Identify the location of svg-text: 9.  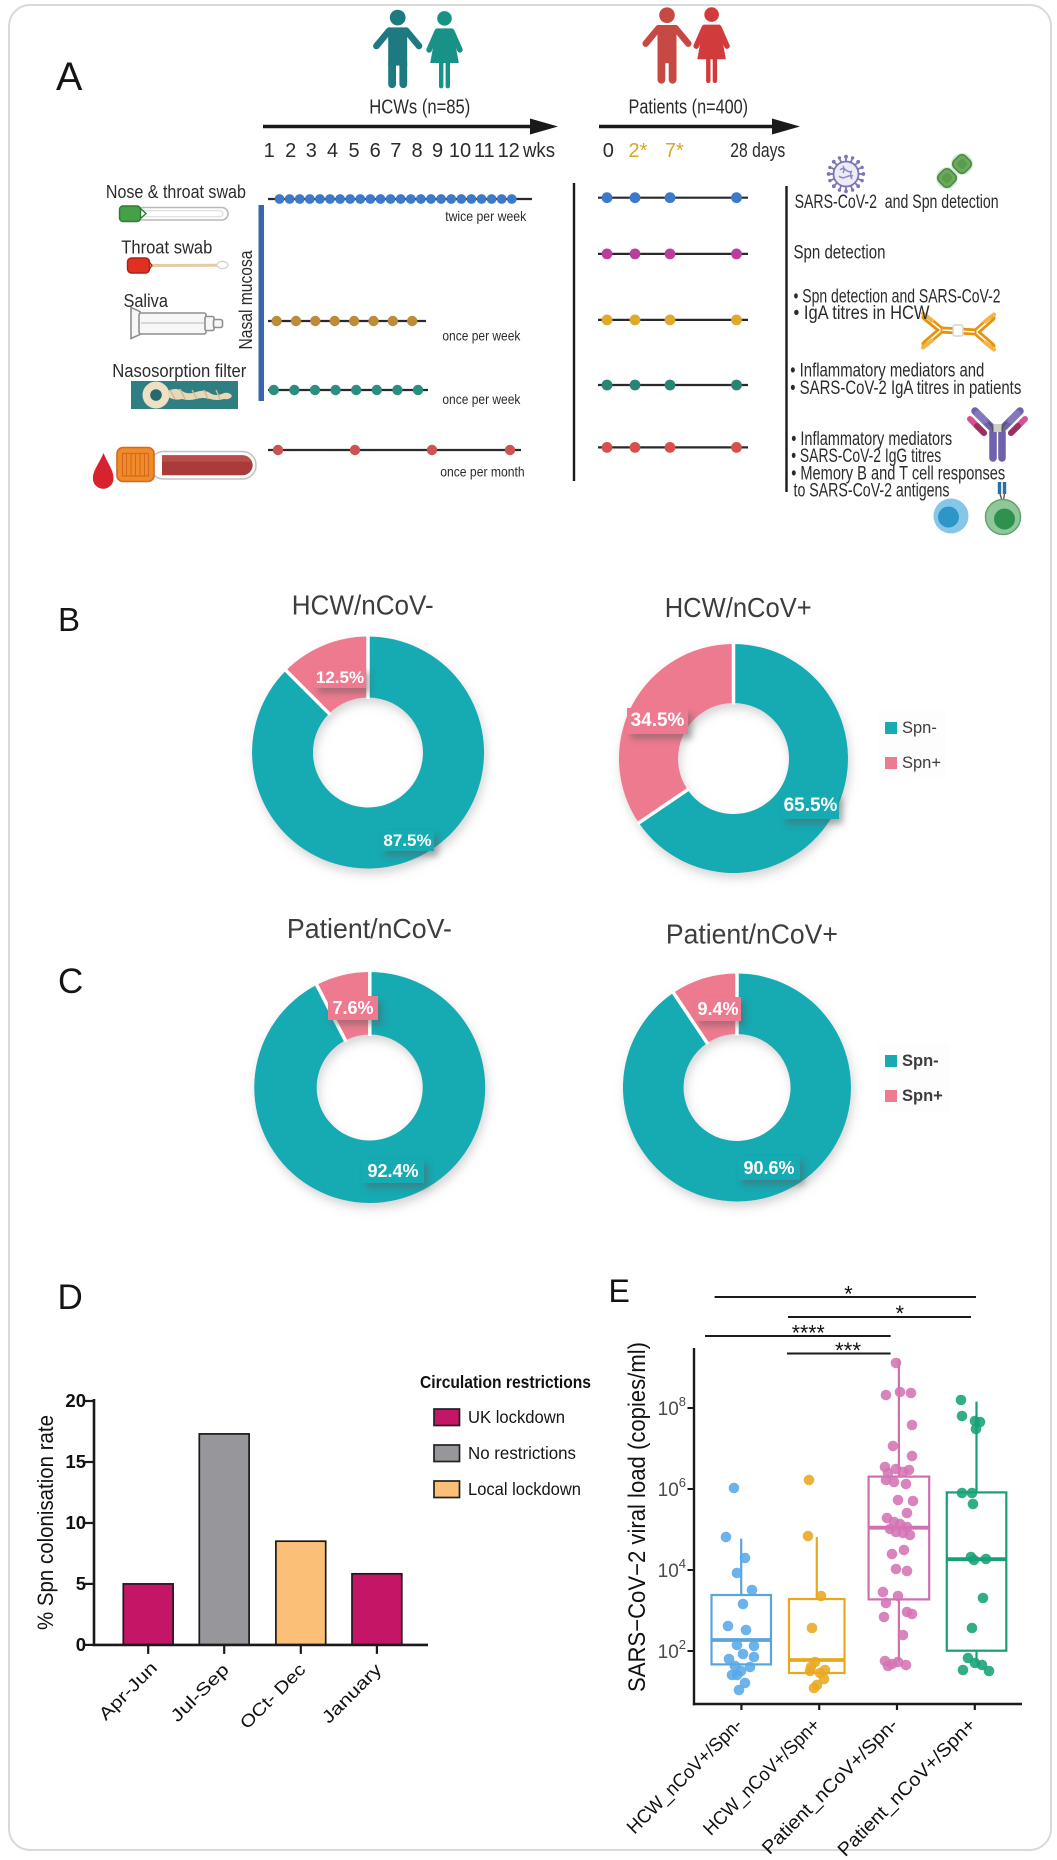
(437, 151).